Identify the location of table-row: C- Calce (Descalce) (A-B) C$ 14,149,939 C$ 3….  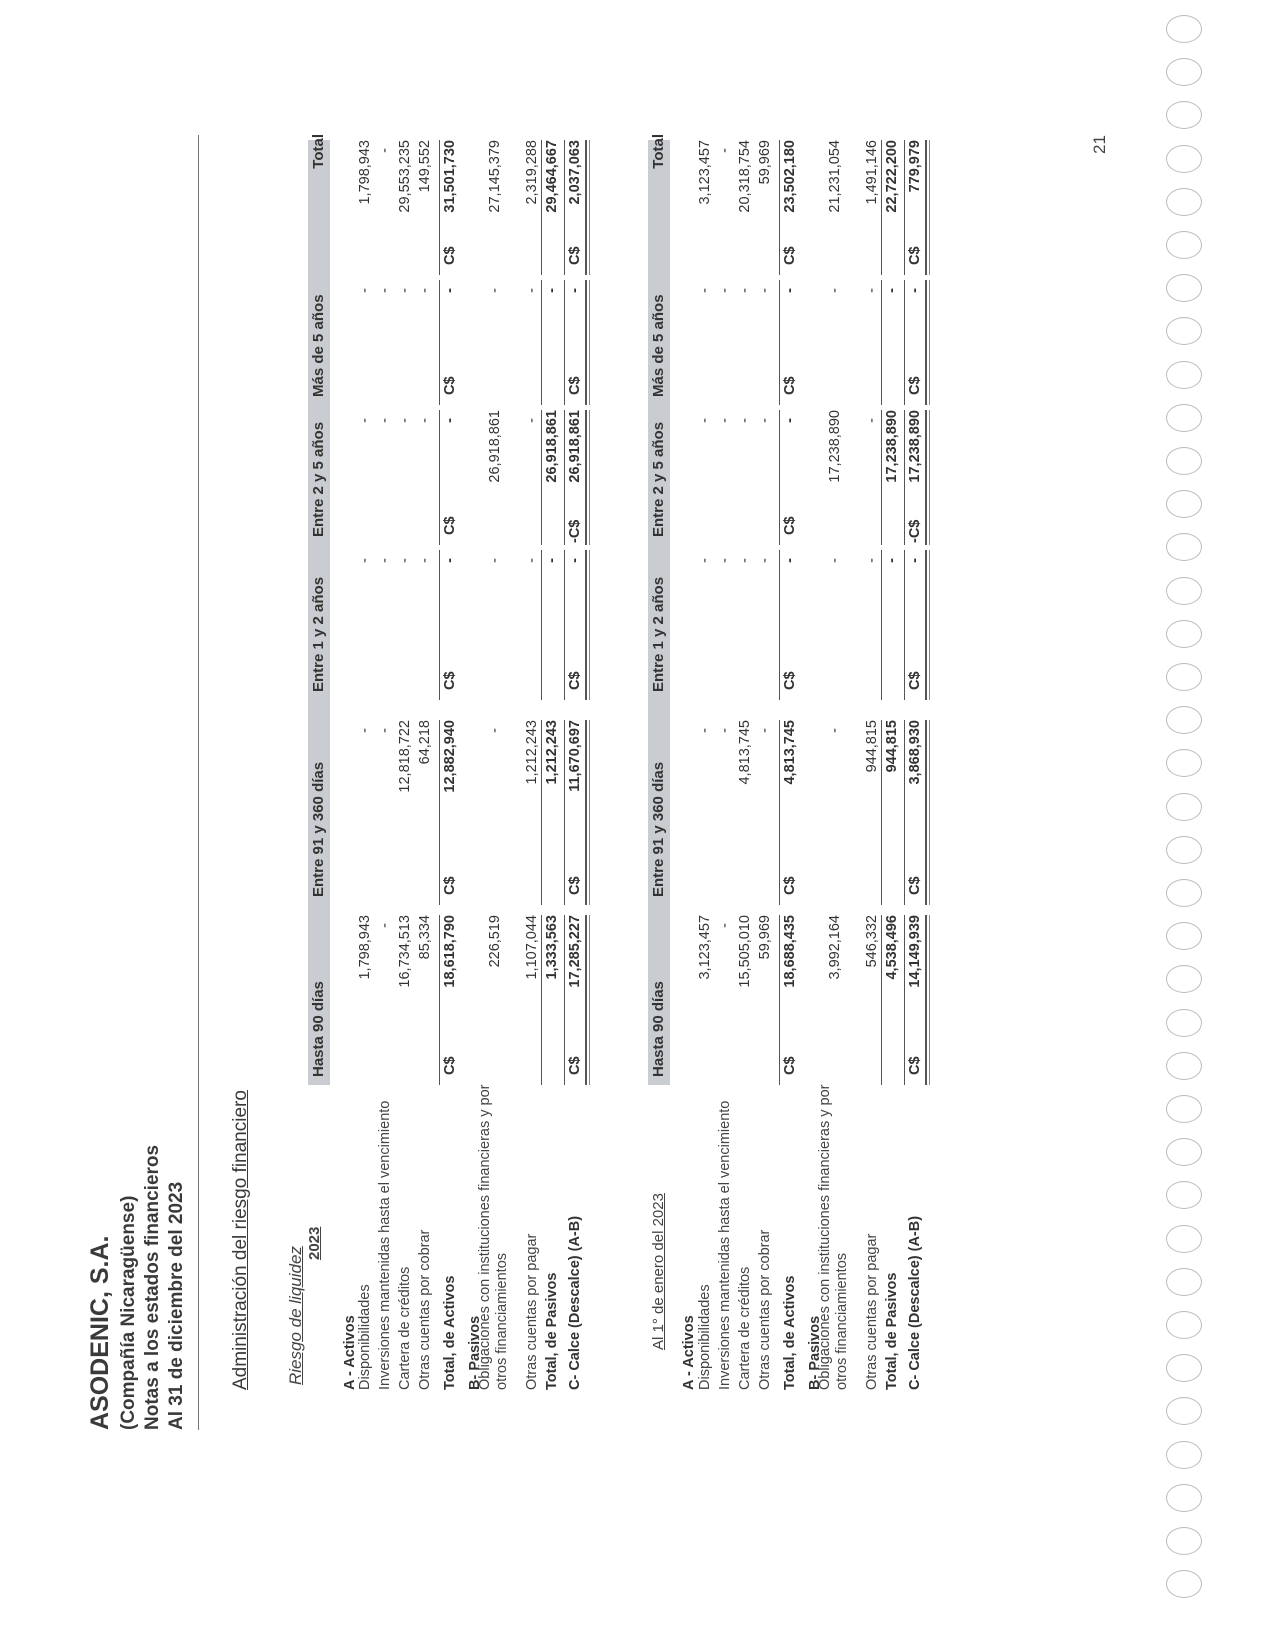
(917, 825).